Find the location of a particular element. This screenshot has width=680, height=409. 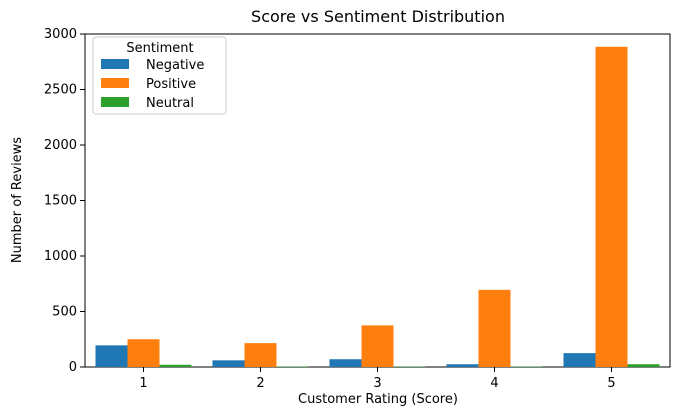

y-tick-label: 500 is located at coordinates (64, 312).